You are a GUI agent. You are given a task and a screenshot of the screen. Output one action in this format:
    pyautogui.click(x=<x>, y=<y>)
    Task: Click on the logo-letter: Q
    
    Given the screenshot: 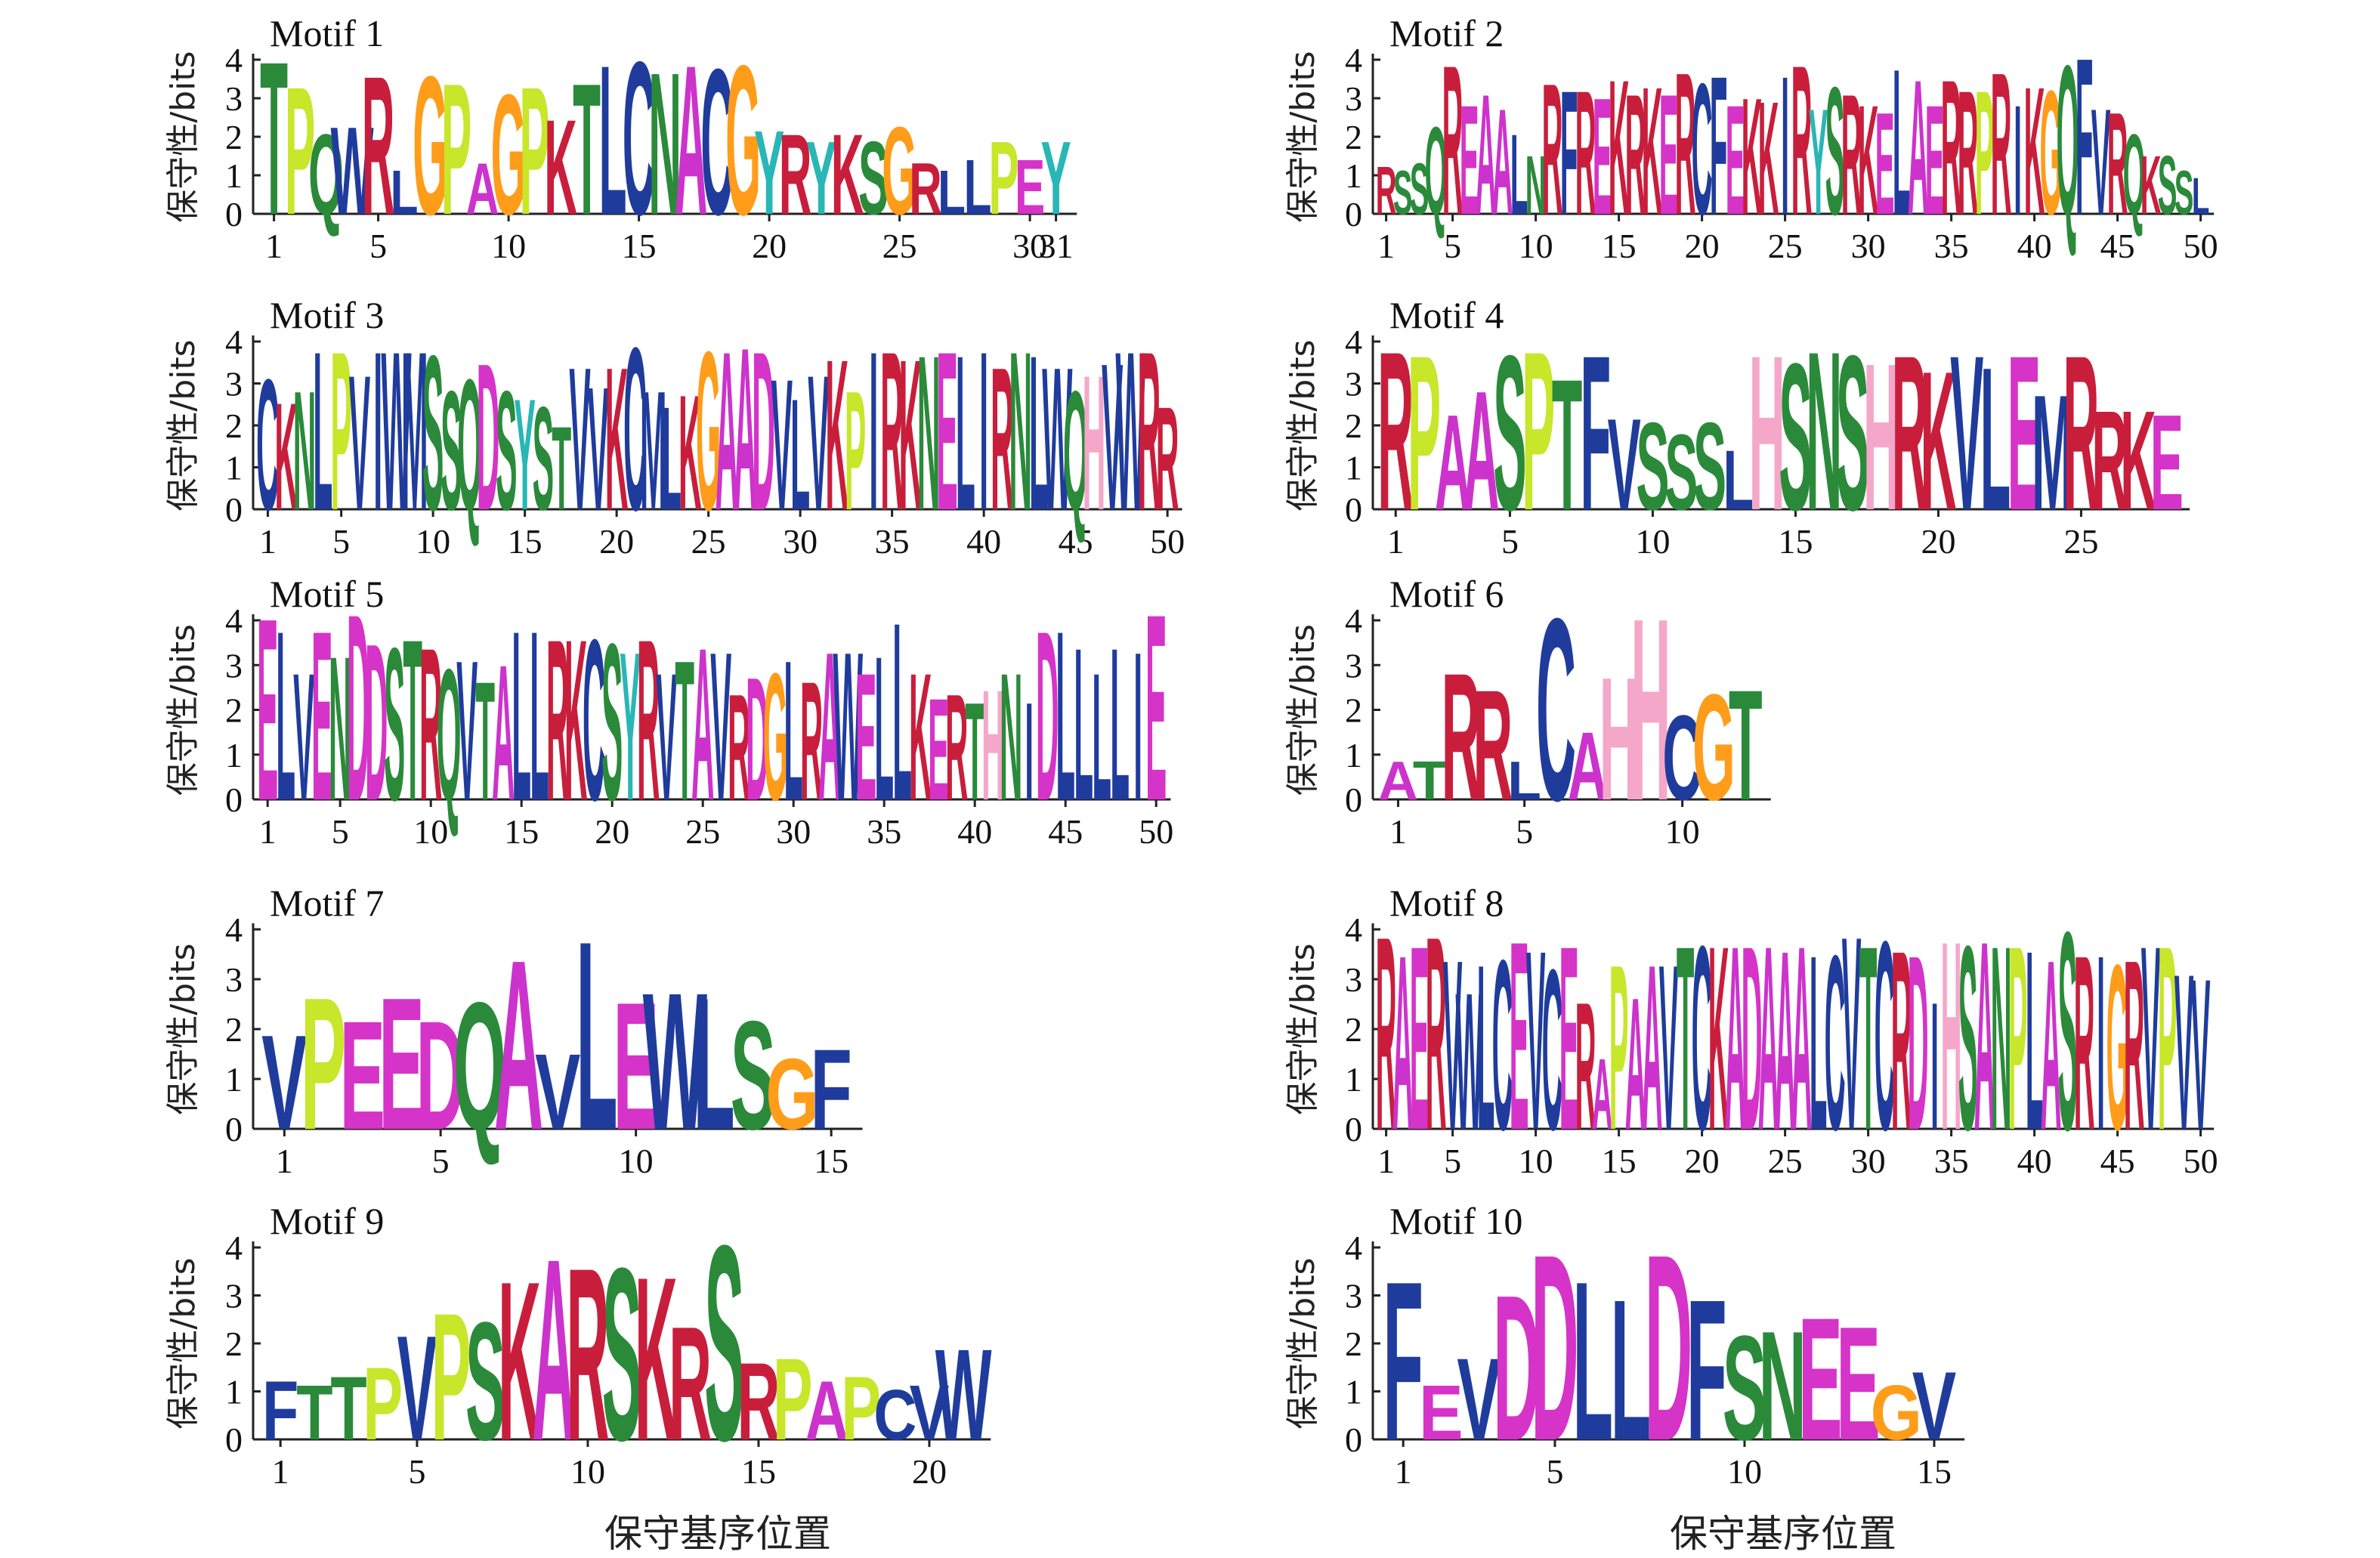 What is the action you would take?
    pyautogui.click(x=2068, y=140)
    